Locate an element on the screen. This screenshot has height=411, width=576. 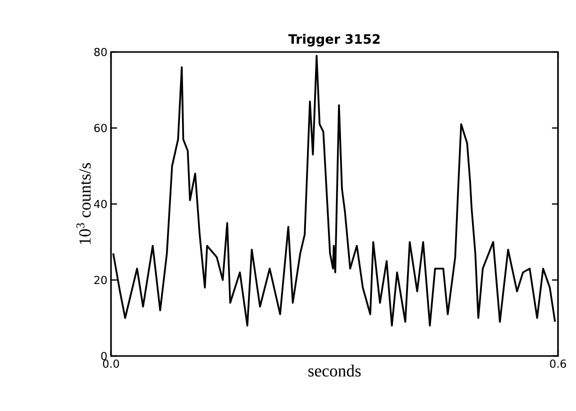
y-axis-title: 10$^{3}$ counts/s is located at coordinates (83, 203).